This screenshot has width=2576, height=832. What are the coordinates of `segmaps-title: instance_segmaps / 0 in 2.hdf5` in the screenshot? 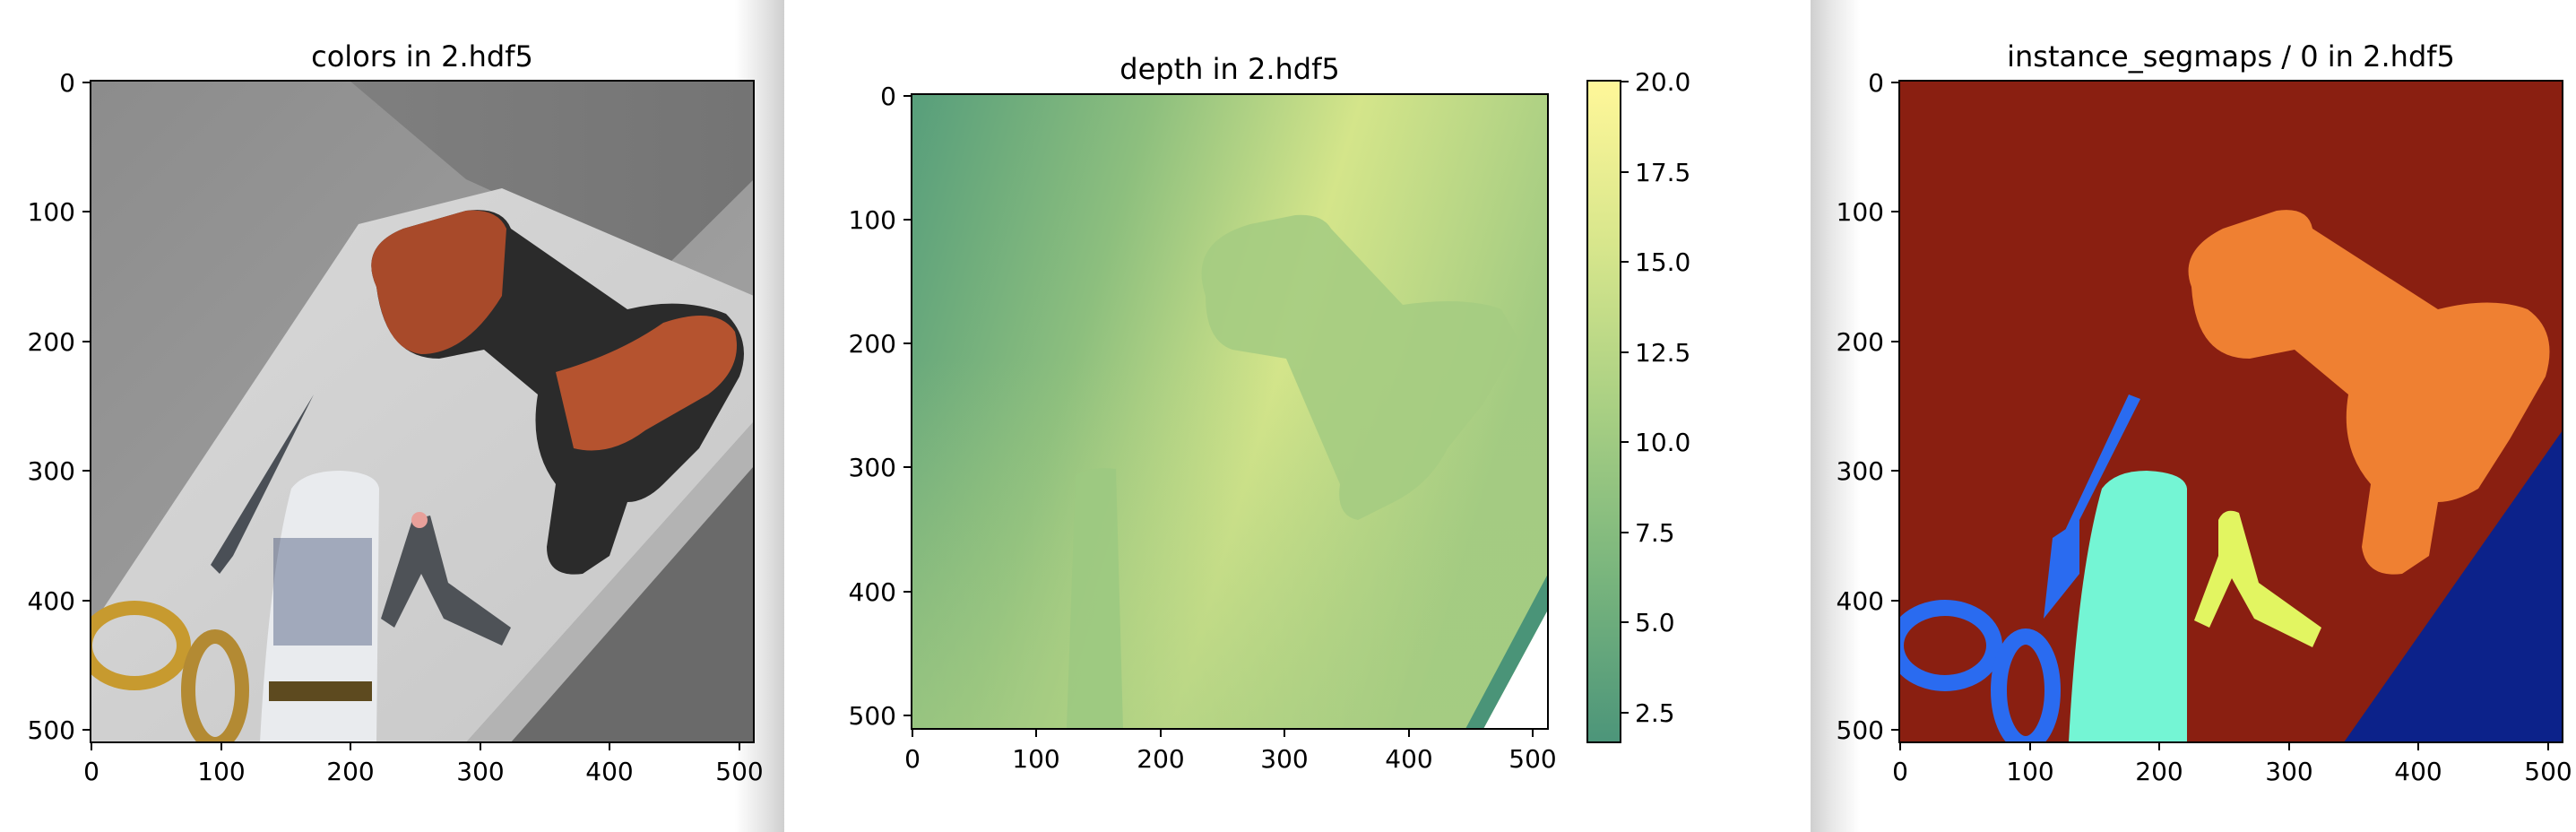 It's located at (2231, 57).